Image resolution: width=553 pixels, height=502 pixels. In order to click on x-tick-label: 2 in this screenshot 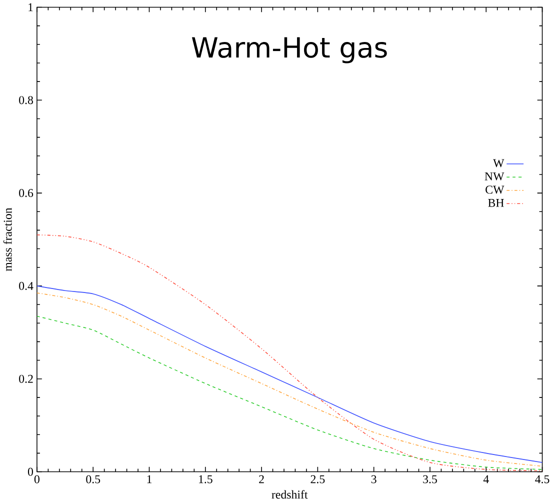, I will do `click(261, 479)`.